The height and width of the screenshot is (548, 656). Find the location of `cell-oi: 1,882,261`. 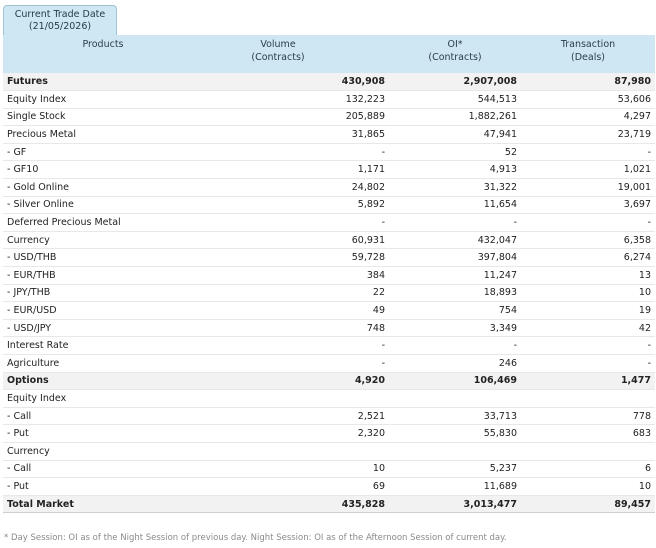

cell-oi: 1,882,261 is located at coordinates (455, 117).